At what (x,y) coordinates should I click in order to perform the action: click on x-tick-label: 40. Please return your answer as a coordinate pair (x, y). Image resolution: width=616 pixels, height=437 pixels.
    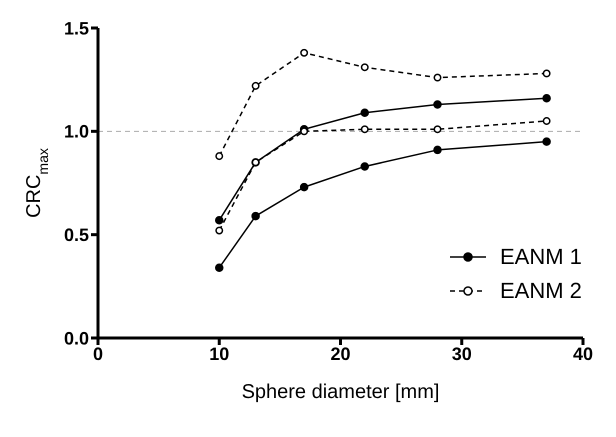
    Looking at the image, I should click on (583, 354).